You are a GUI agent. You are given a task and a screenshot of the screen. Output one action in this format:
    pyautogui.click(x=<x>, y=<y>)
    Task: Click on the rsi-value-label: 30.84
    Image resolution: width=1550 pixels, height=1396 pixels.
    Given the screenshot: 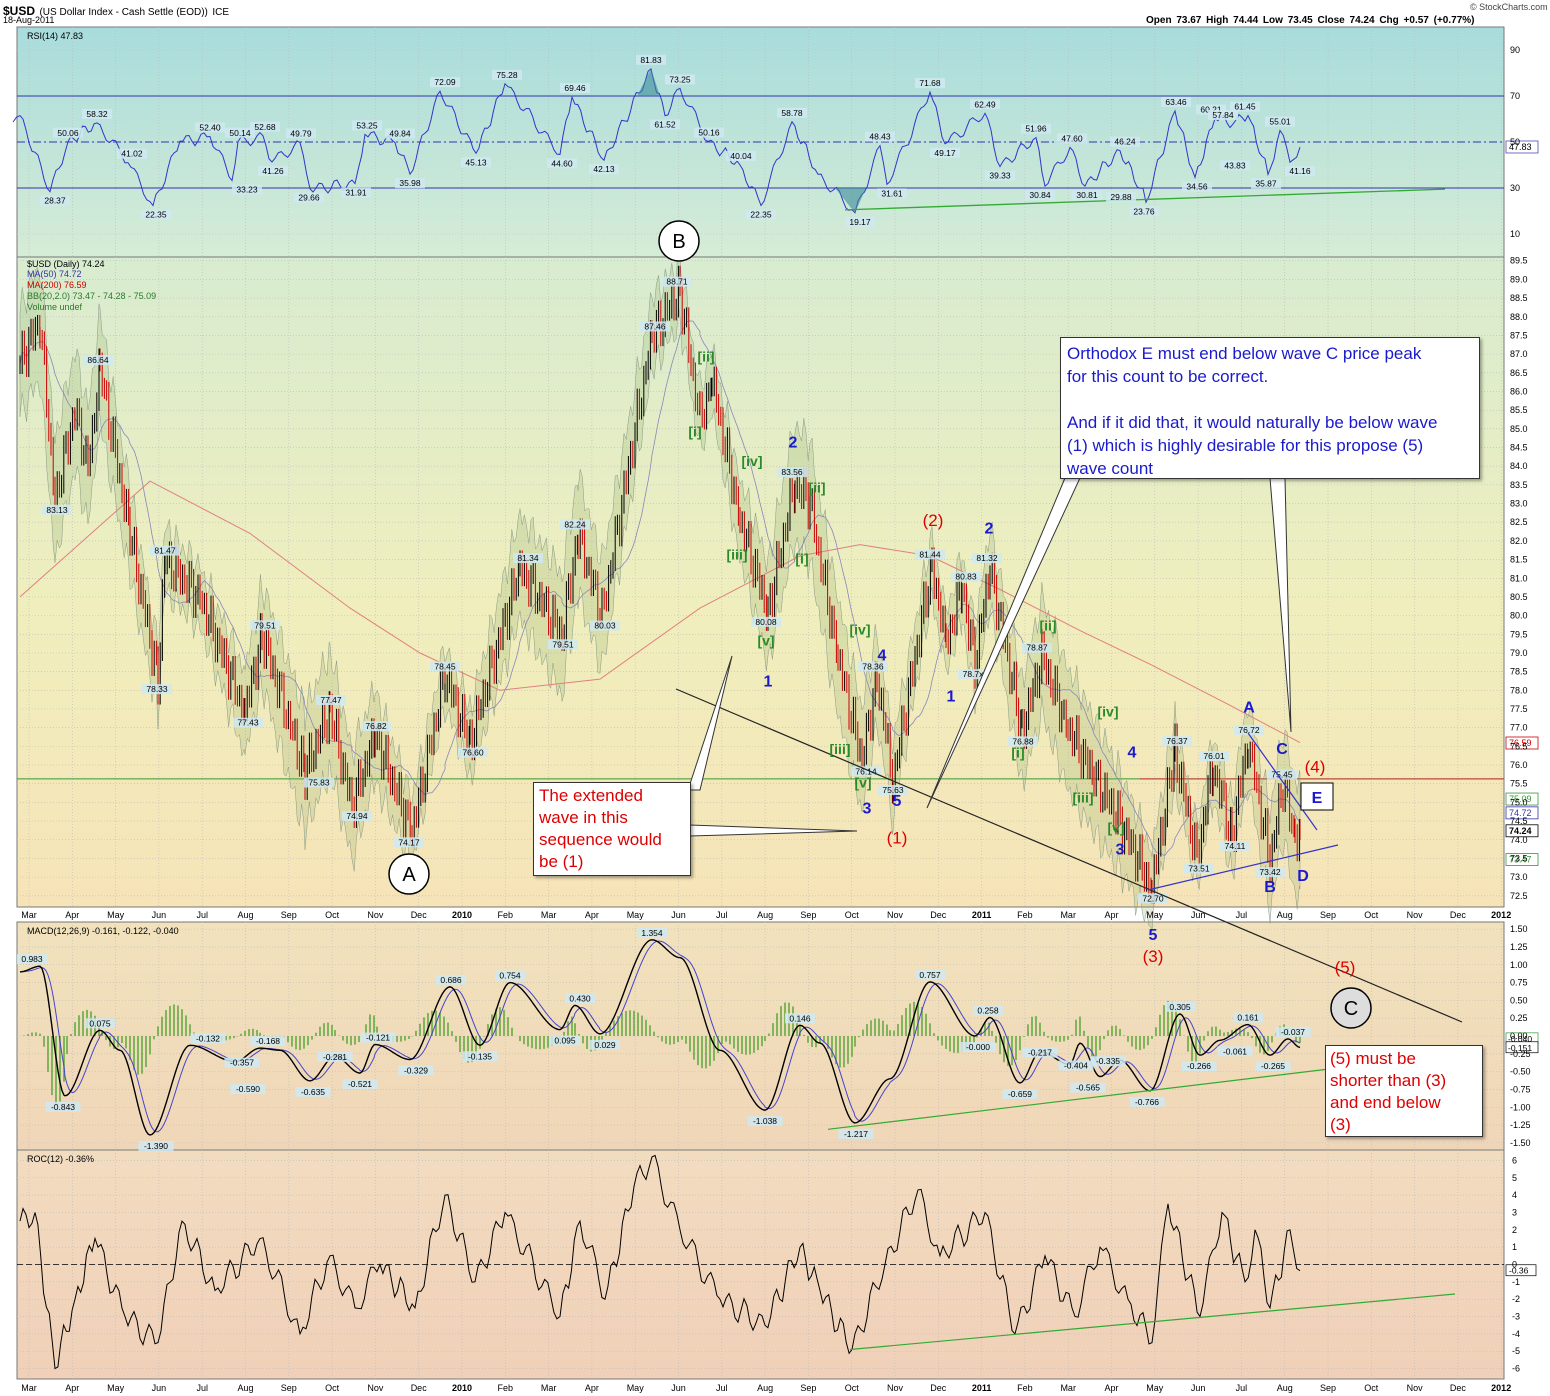 What is the action you would take?
    pyautogui.click(x=1040, y=195)
    